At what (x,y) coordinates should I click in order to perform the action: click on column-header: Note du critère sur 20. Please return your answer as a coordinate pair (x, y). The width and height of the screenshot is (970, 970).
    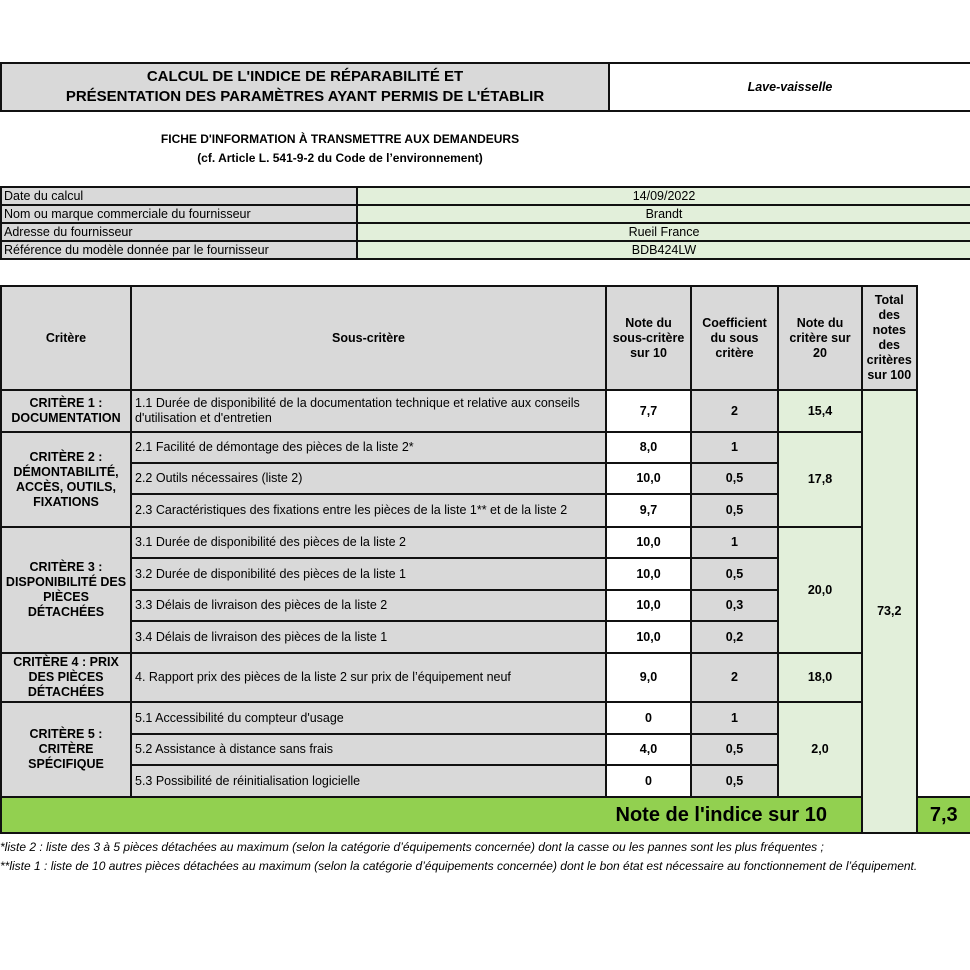
    Looking at the image, I should click on (820, 338).